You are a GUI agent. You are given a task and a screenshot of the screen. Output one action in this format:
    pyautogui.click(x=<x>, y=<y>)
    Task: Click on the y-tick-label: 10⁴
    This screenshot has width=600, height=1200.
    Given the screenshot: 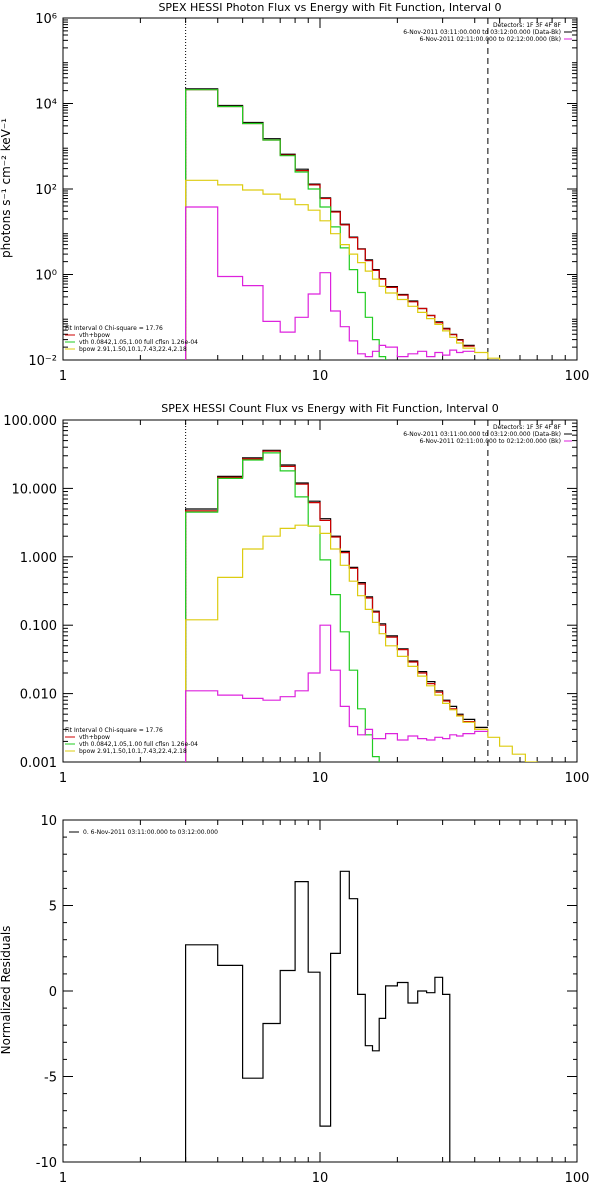 What is the action you would take?
    pyautogui.click(x=46, y=105)
    